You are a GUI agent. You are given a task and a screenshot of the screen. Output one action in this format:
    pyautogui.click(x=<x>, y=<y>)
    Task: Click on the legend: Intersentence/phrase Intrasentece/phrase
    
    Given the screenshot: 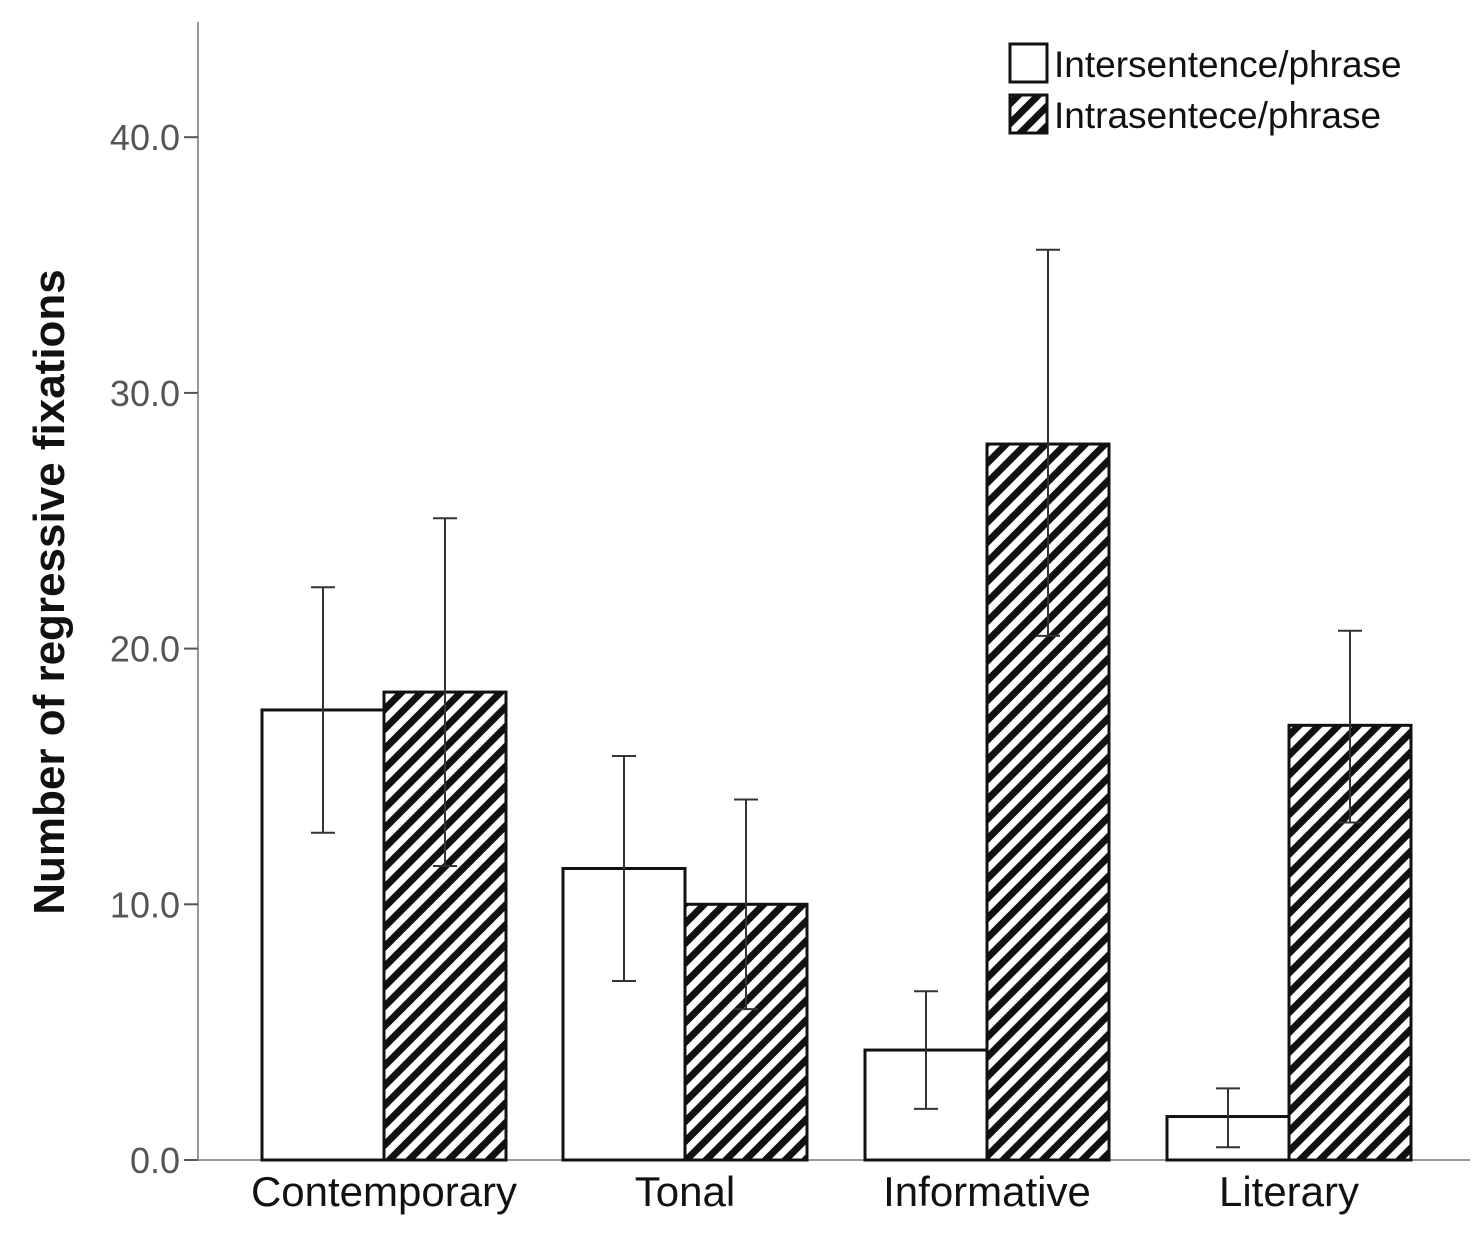 What is the action you would take?
    pyautogui.click(x=1205, y=89)
    